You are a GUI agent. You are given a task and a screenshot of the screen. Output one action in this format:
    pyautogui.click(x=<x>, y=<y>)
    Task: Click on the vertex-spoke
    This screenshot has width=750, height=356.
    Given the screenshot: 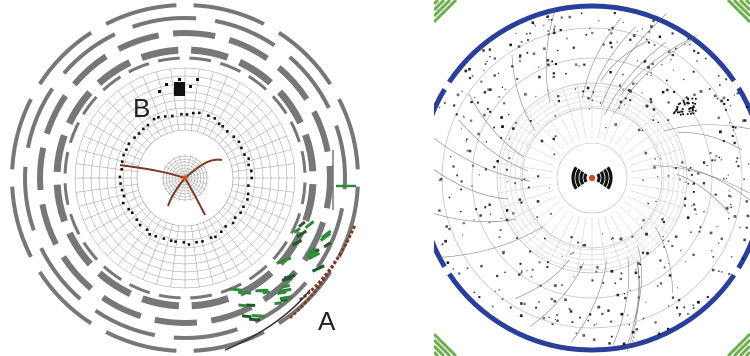 What is the action you would take?
    pyautogui.click(x=175, y=184)
    